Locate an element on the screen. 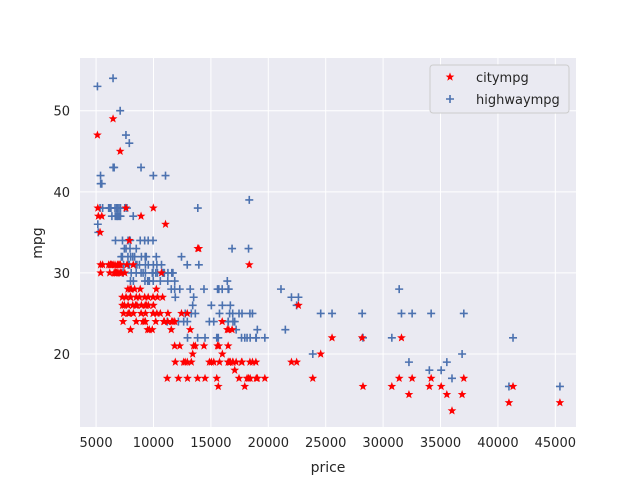  y-axis-label: mpg is located at coordinates (38, 242).